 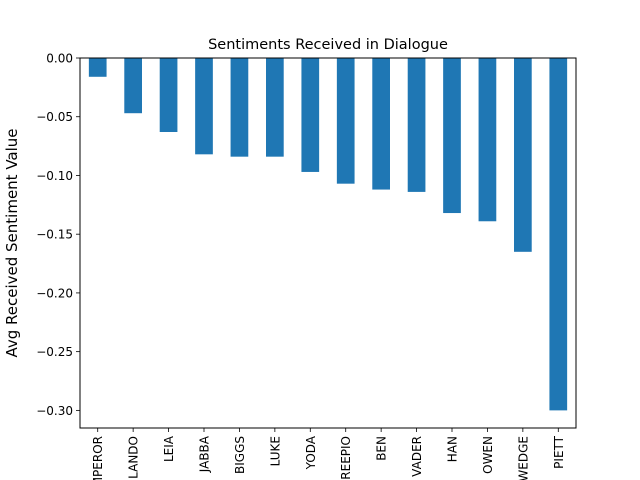 What do you see at coordinates (381, 124) in the screenshot?
I see `bar-ben` at bounding box center [381, 124].